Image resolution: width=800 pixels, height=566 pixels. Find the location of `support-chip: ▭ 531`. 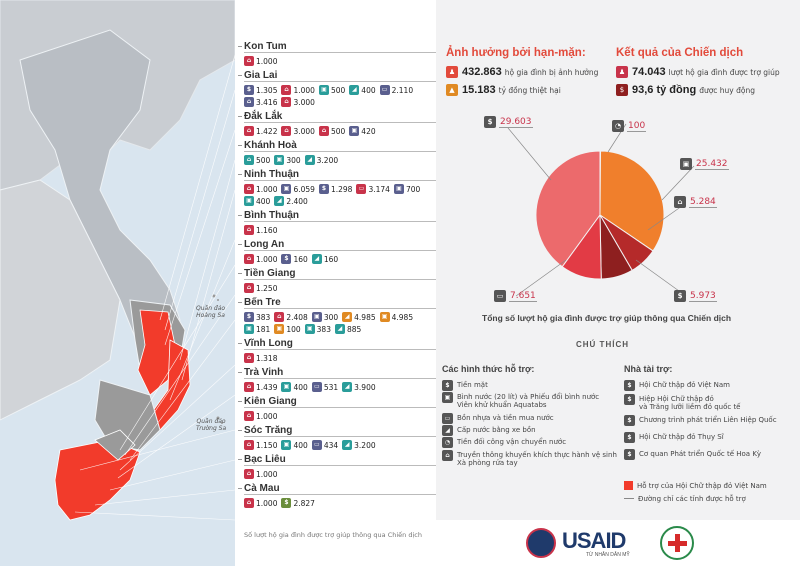

support-chip: ▭ 531 is located at coordinates (324, 387).